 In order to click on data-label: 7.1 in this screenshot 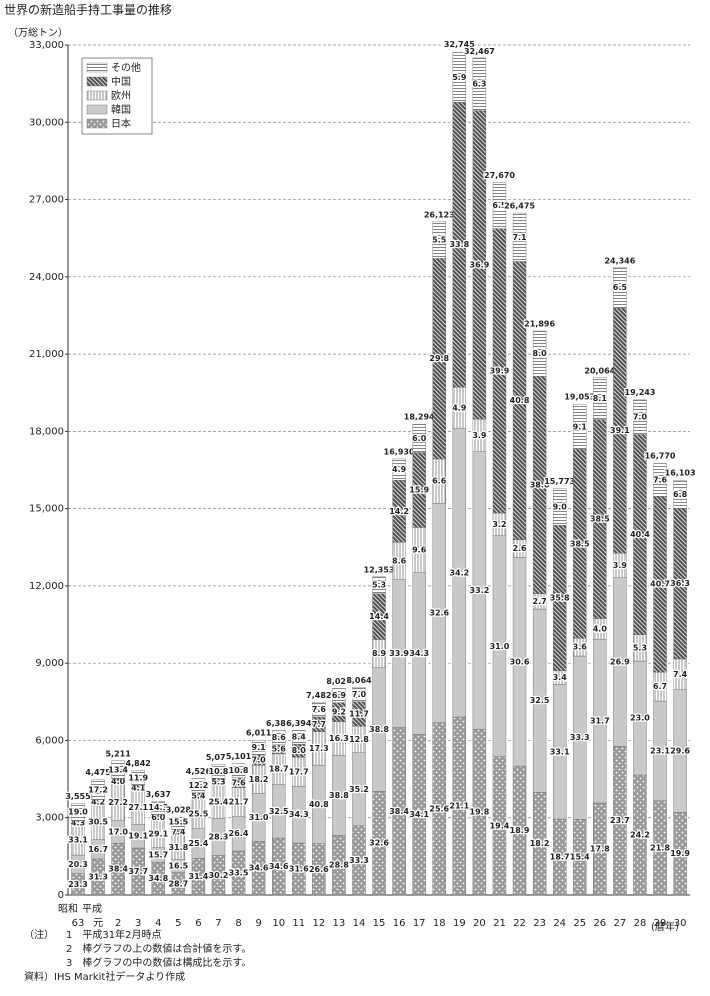, I will do `click(519, 237)`.